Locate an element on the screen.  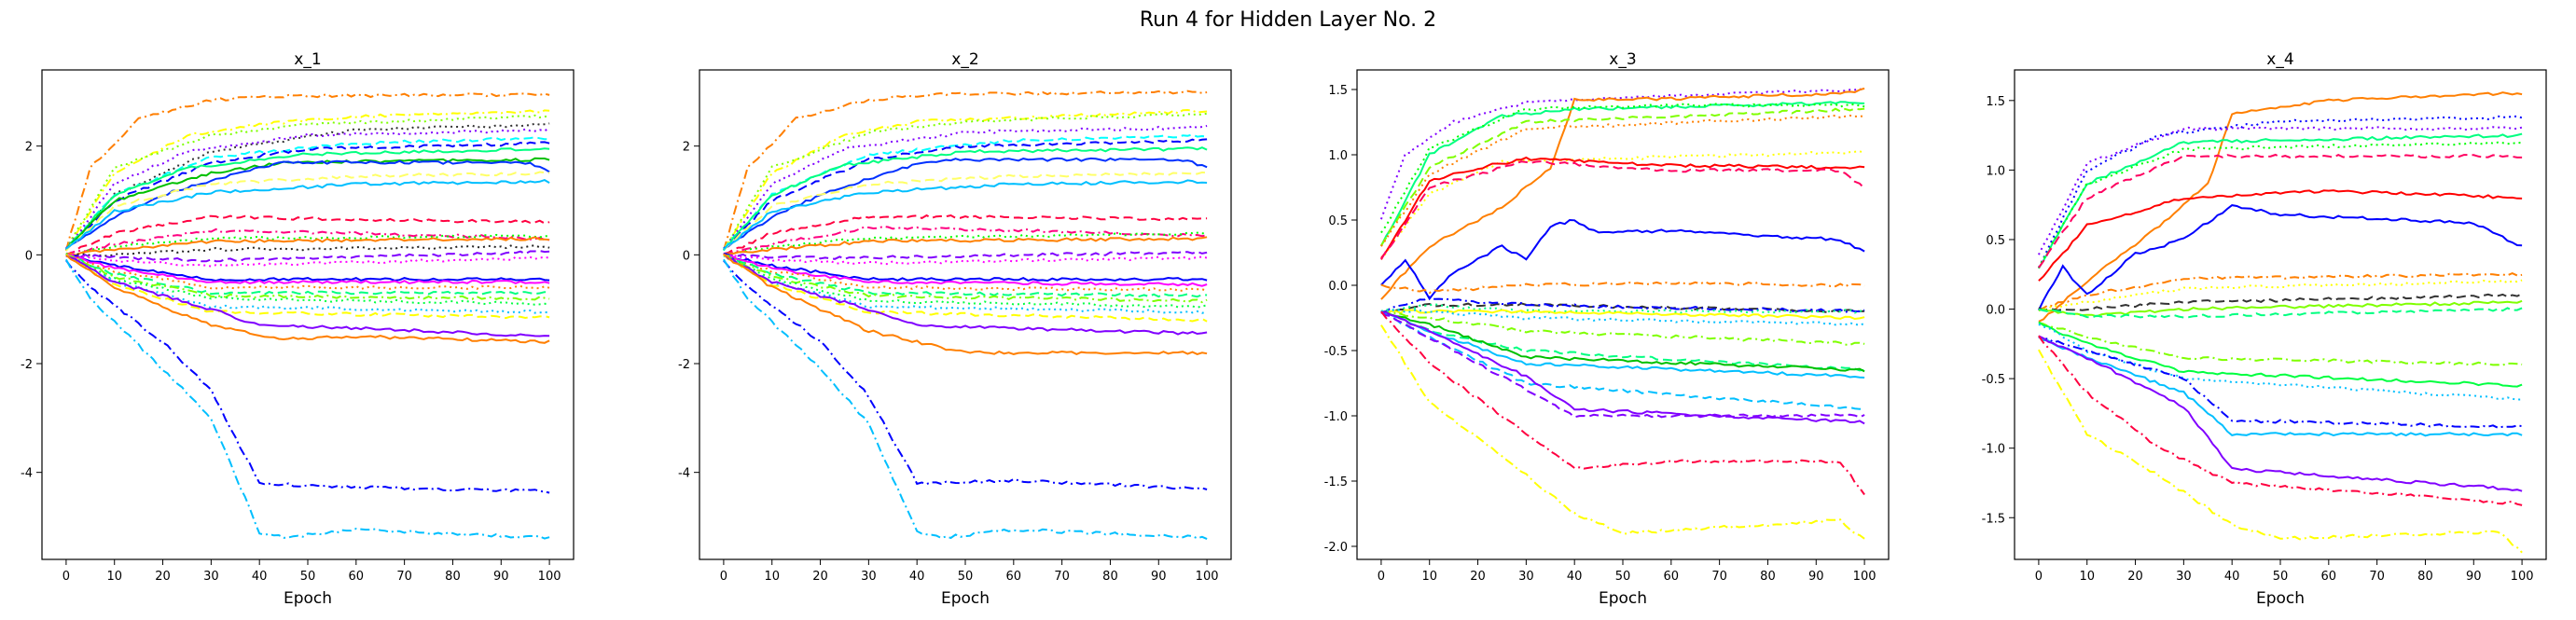
panel-title: x_2 is located at coordinates (964, 59).